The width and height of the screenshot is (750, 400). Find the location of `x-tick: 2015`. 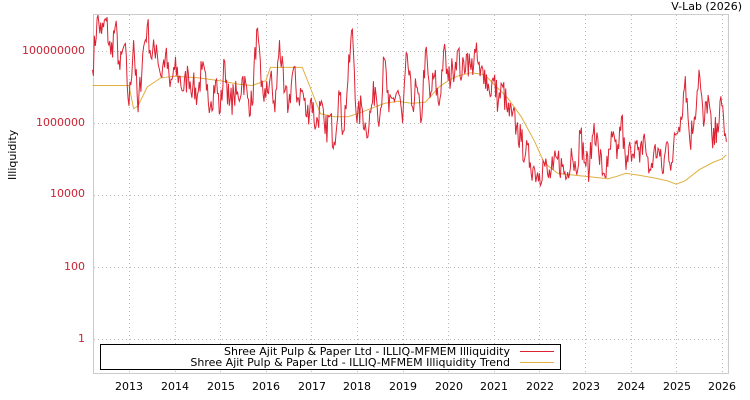

x-tick: 2015 is located at coordinates (221, 386).